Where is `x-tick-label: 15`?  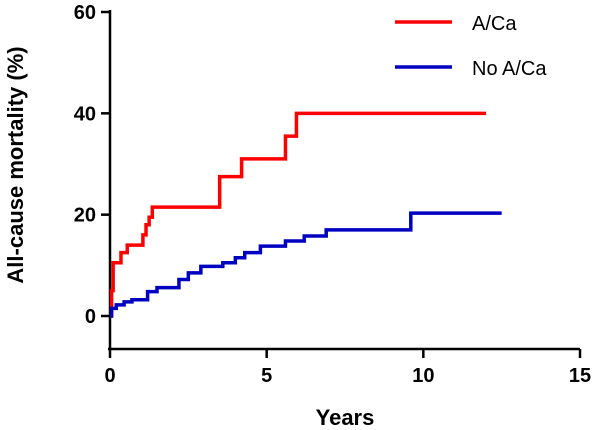 x-tick-label: 15 is located at coordinates (580, 376).